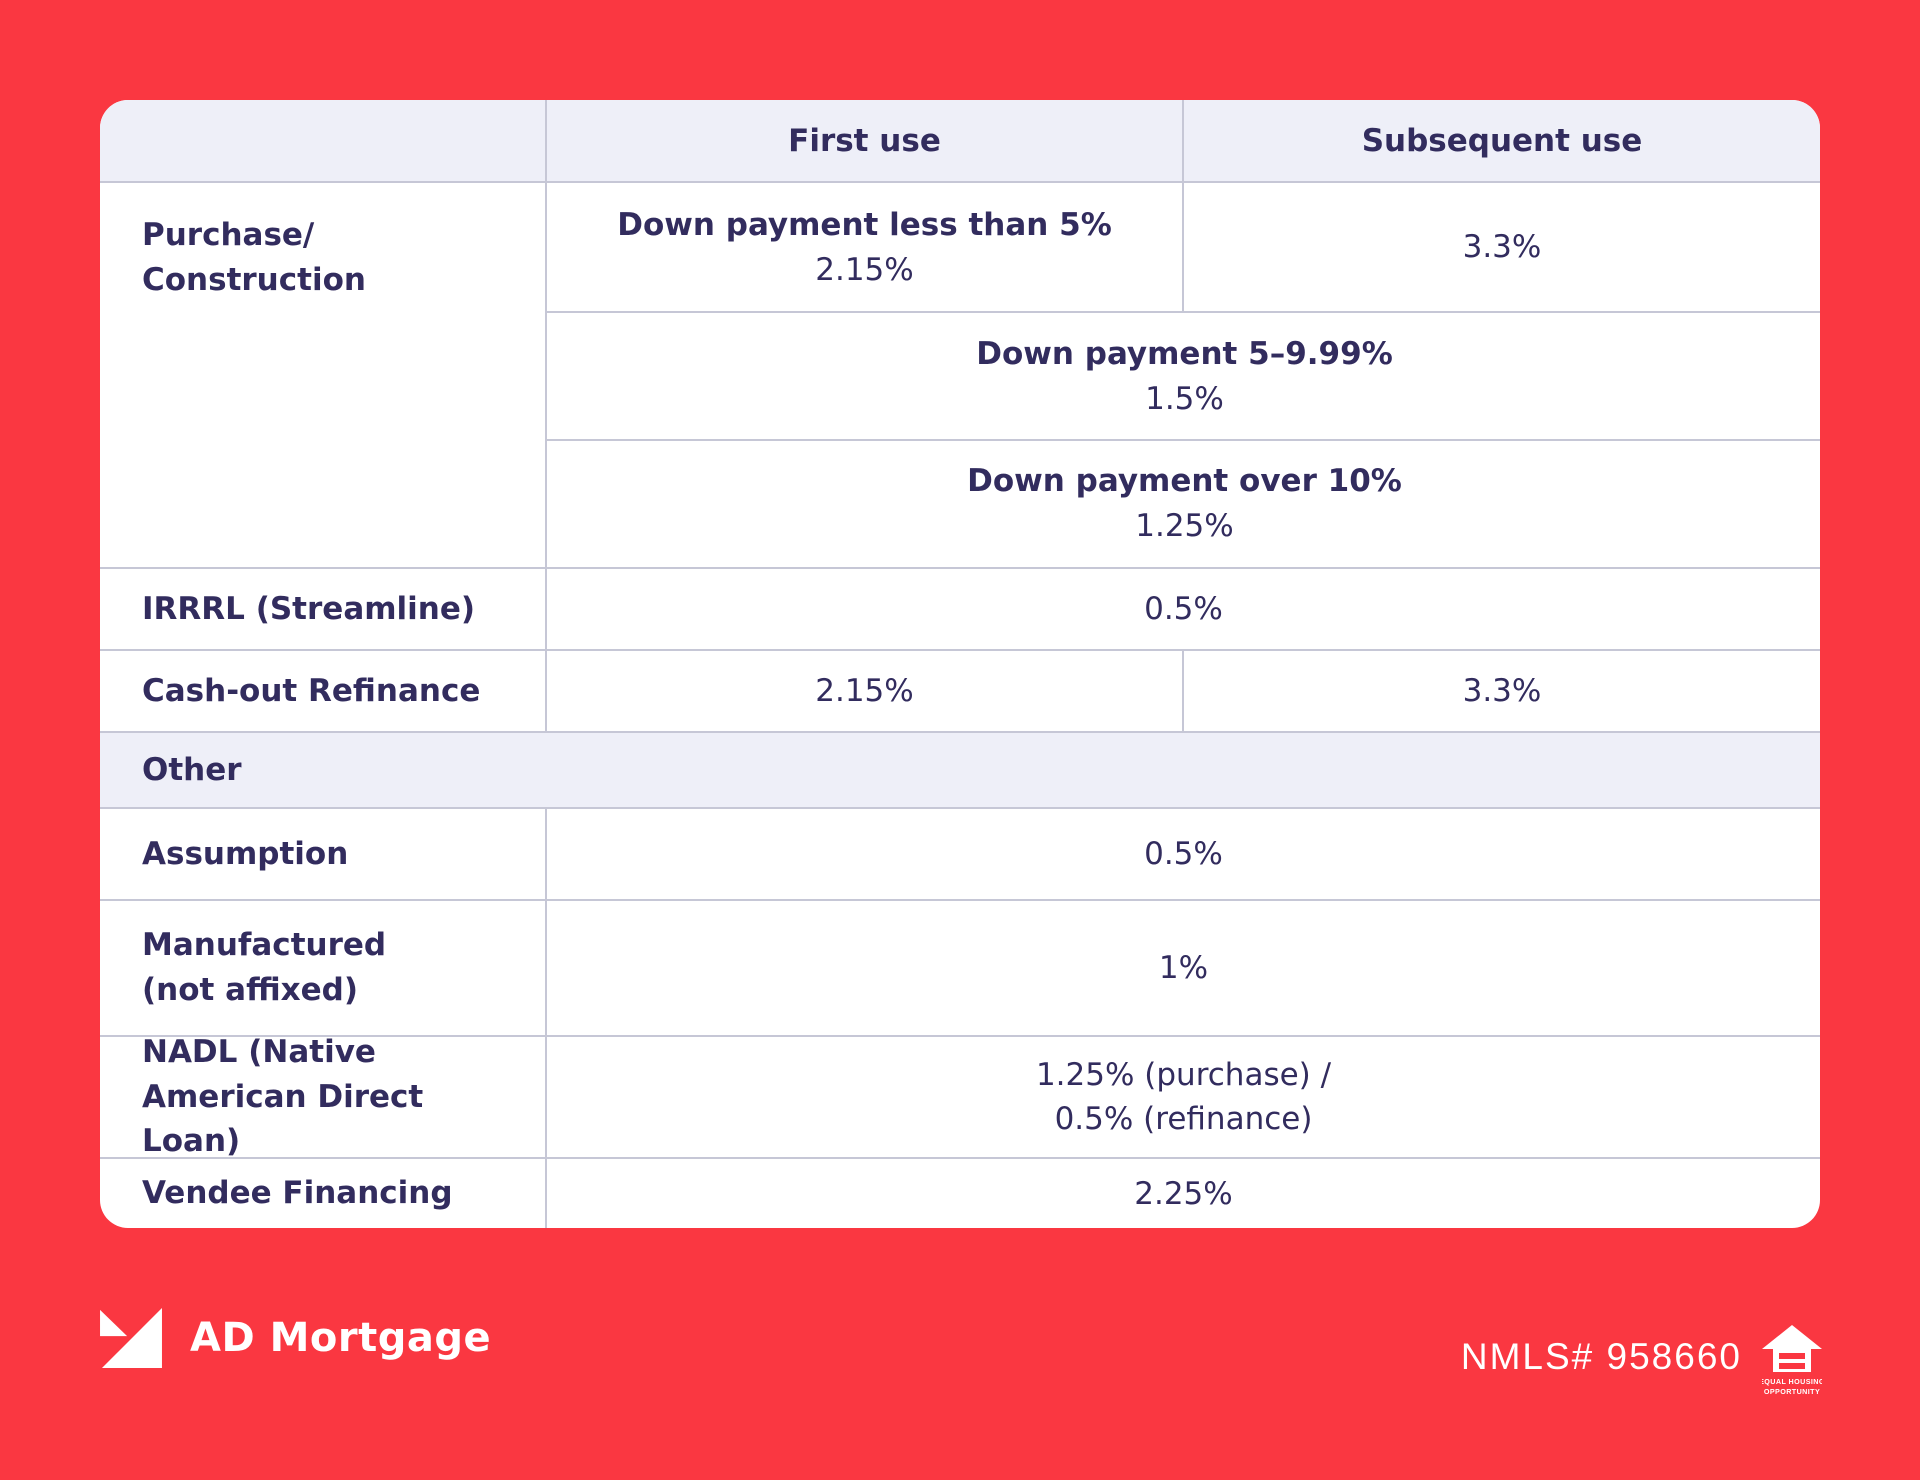 The image size is (1920, 1480). I want to click on downpayment-lt5-first-use-value: 2.15%, so click(864, 269).